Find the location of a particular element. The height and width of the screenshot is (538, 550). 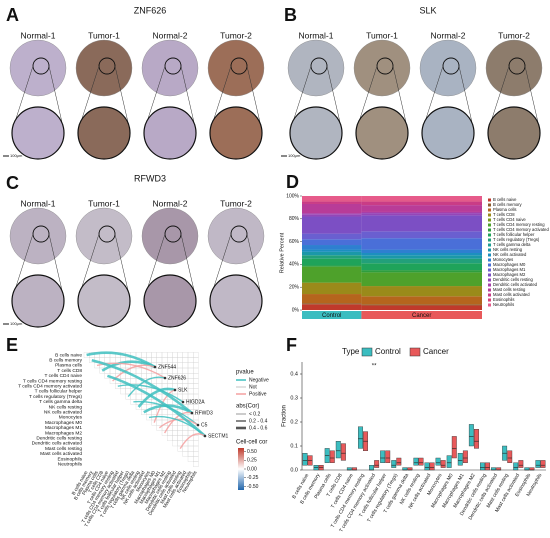

y-tick-label: 0% is located at coordinates (296, 310).